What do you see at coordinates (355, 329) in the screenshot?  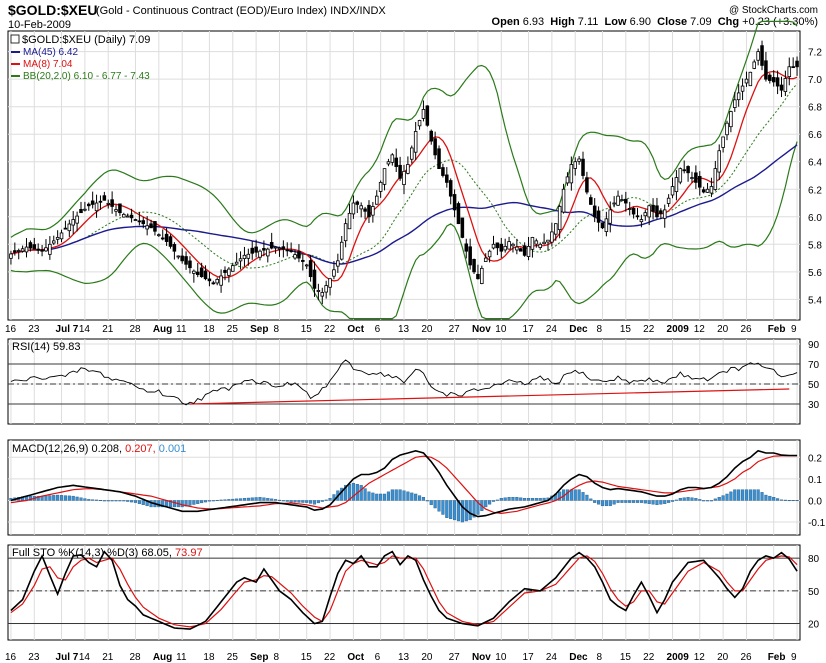 I see `x-tick-label: Oct` at bounding box center [355, 329].